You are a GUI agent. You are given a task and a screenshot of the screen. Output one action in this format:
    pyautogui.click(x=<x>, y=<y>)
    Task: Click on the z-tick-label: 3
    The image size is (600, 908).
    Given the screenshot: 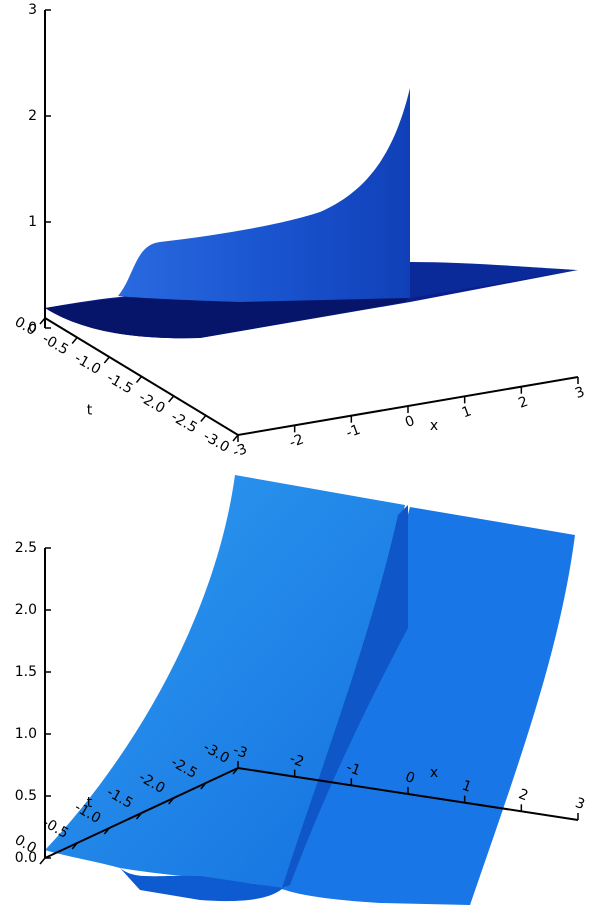 What is the action you would take?
    pyautogui.click(x=32, y=10)
    